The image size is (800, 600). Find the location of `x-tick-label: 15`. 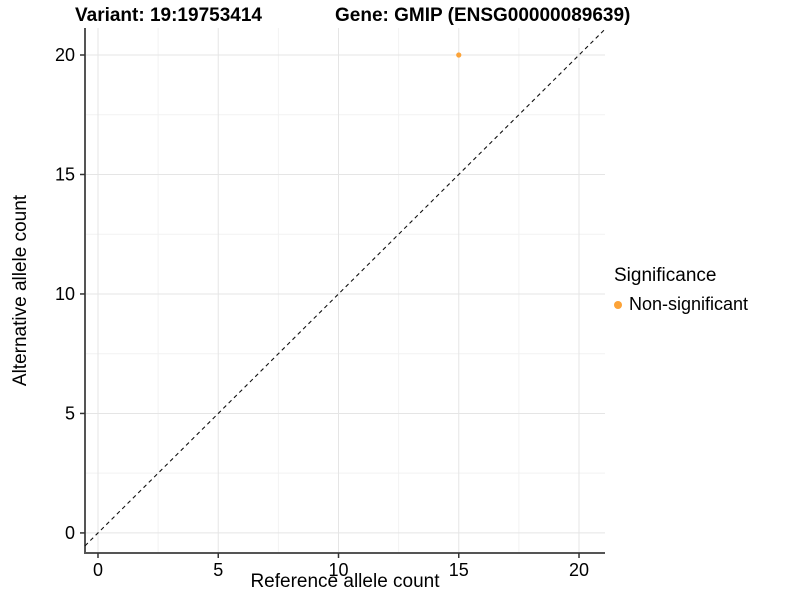

x-tick-label: 15 is located at coordinates (459, 570).